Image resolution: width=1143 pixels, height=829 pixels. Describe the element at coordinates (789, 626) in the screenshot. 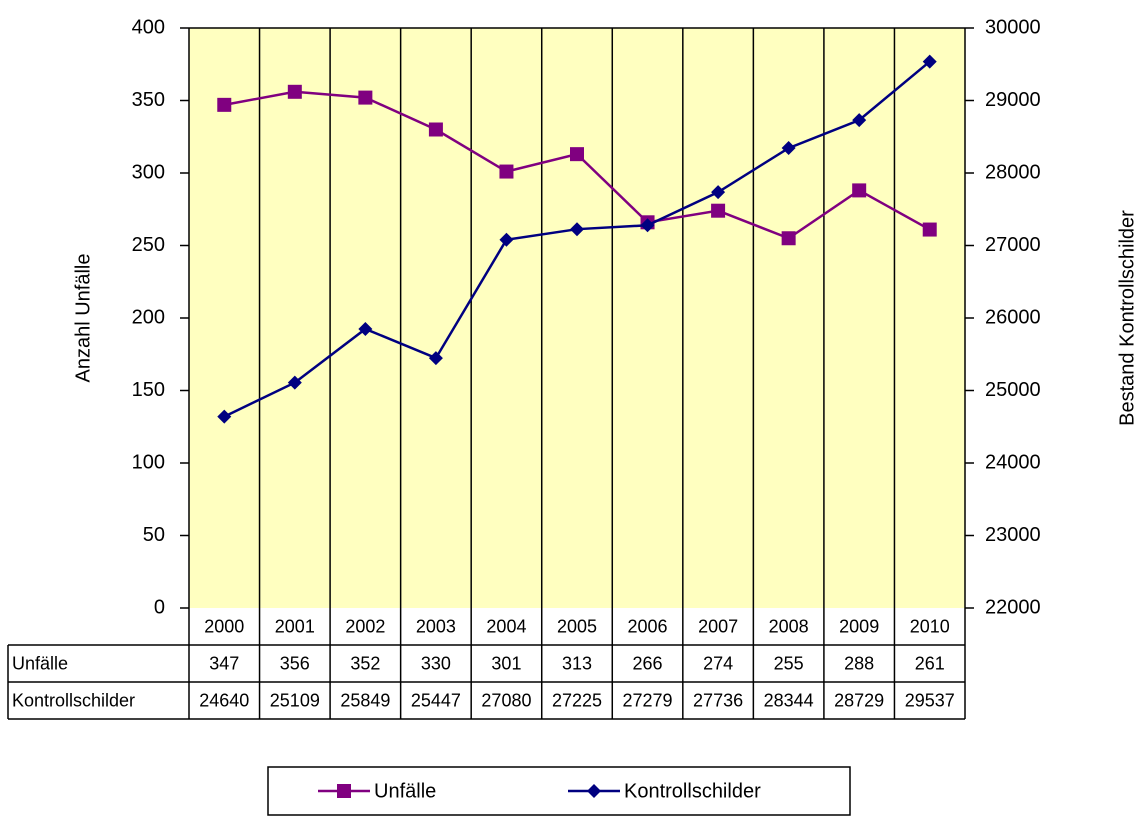

I see `x-tick-label: 2008` at that location.